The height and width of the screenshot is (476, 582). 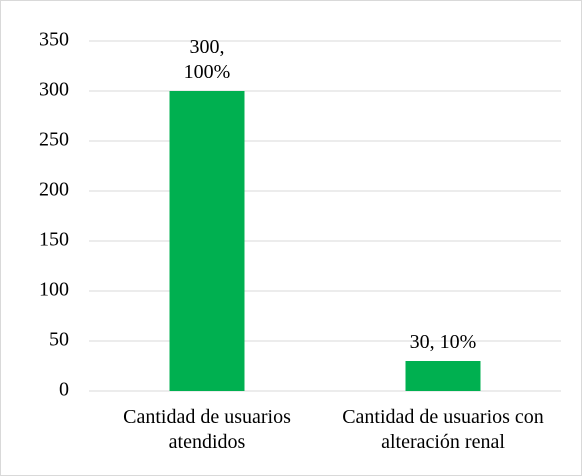 I want to click on y-tick-label: 350, so click(x=54, y=40).